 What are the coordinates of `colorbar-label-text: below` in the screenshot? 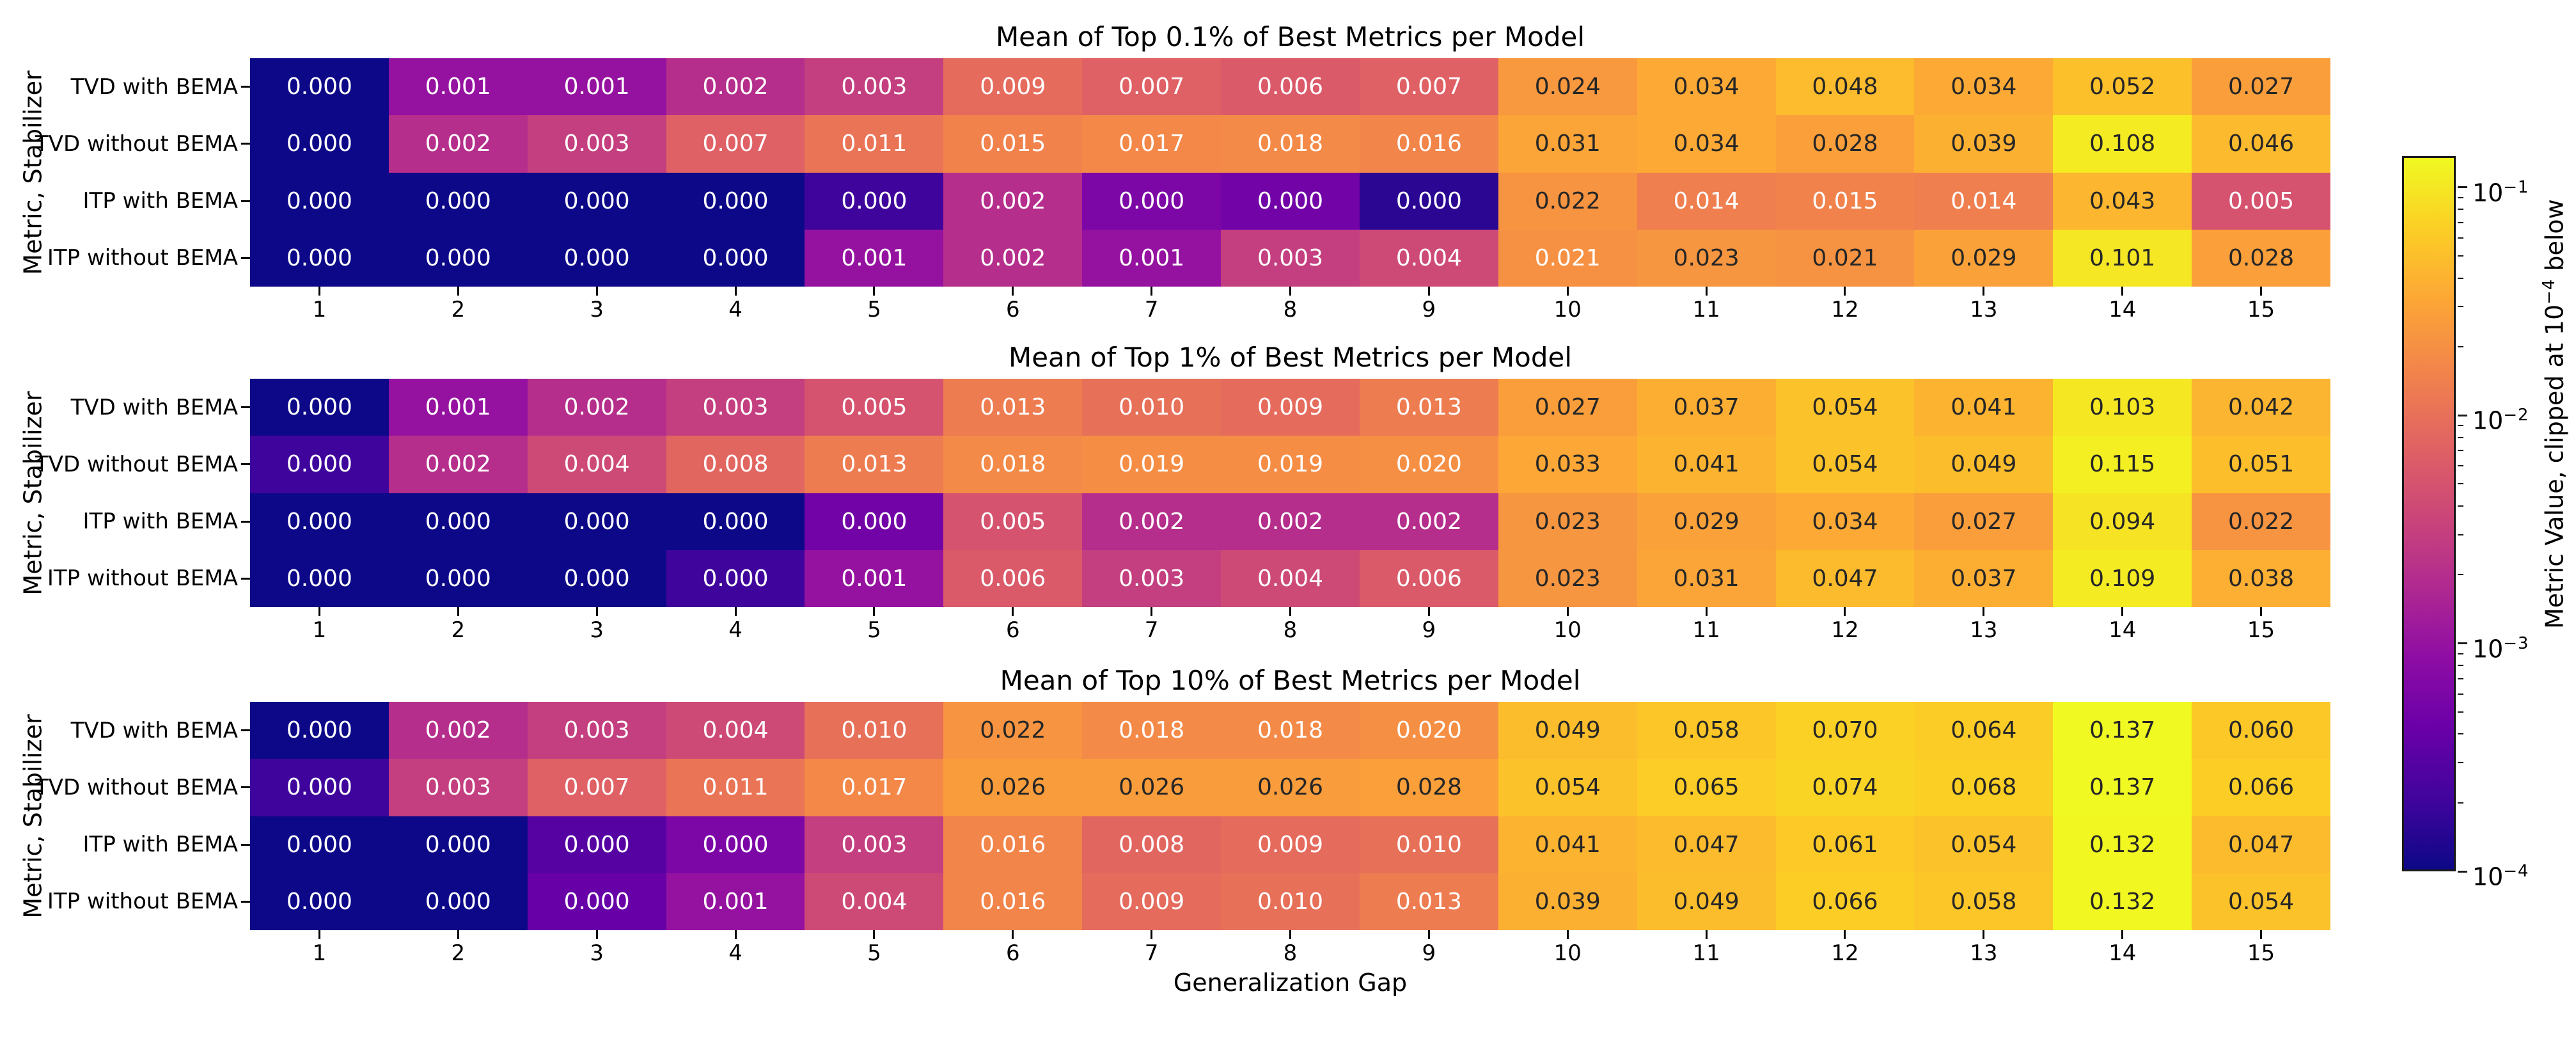 It's located at (2554, 239).